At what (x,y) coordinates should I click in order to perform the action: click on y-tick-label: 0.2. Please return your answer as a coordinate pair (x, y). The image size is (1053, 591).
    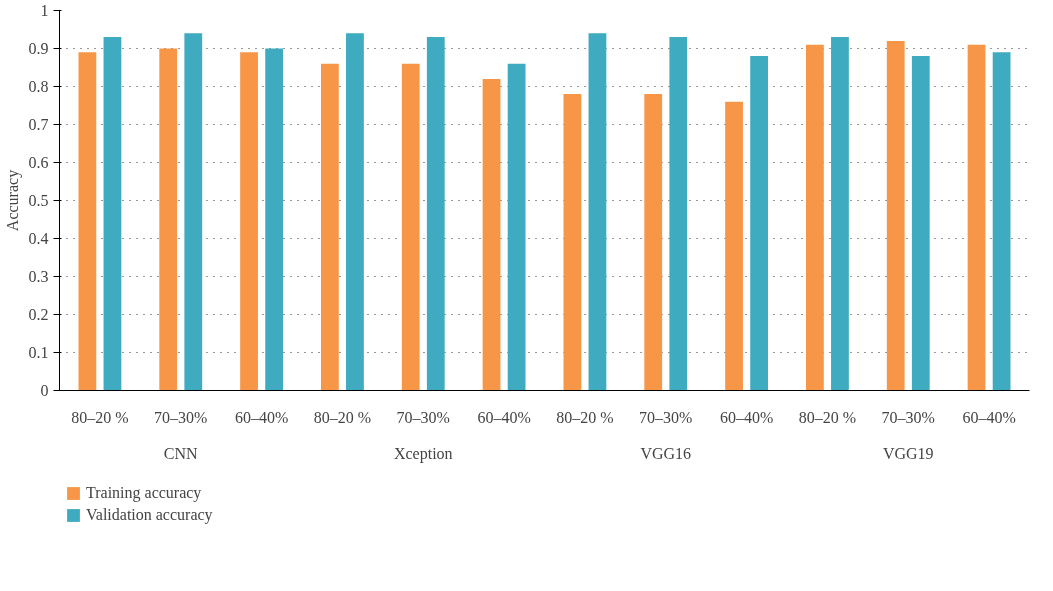
    Looking at the image, I should click on (38, 314).